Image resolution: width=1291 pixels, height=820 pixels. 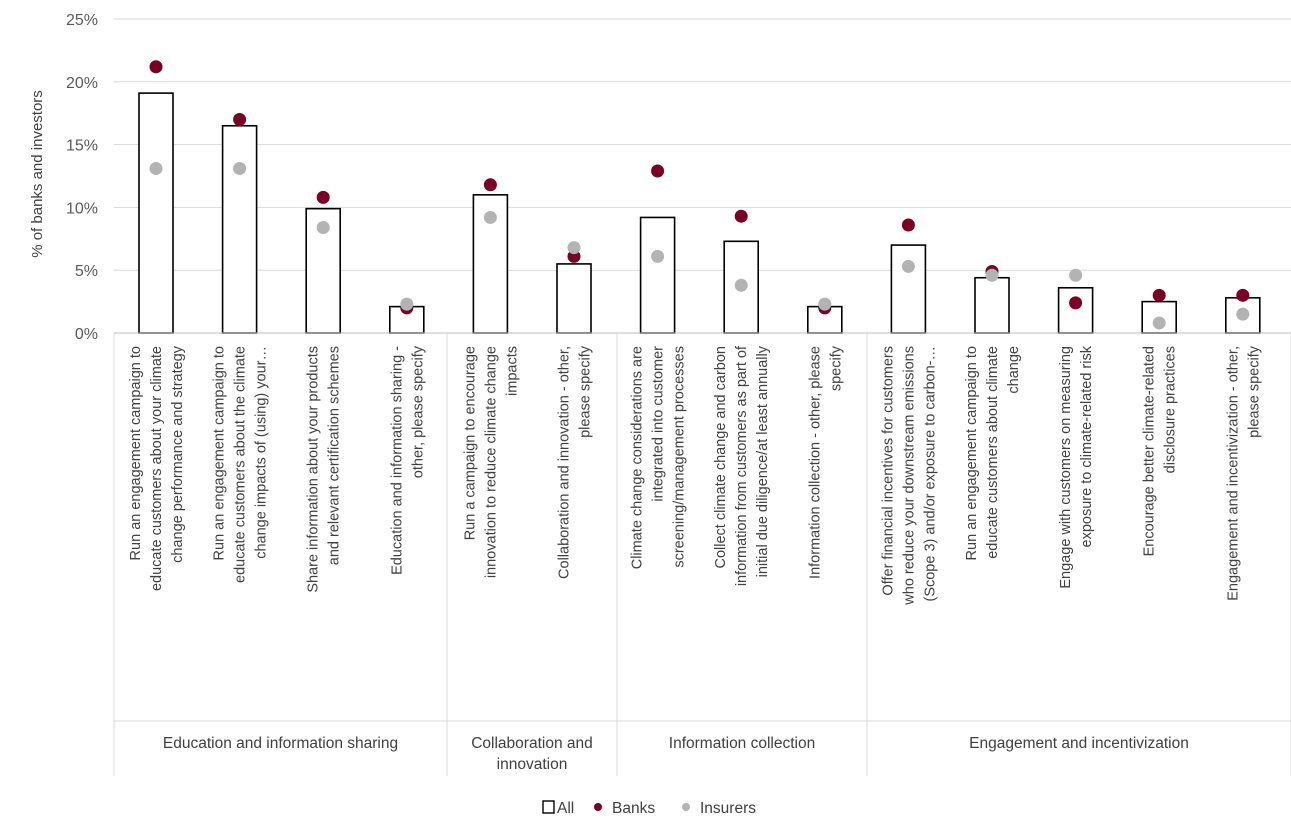 I want to click on legend-label-all: All, so click(x=565, y=808).